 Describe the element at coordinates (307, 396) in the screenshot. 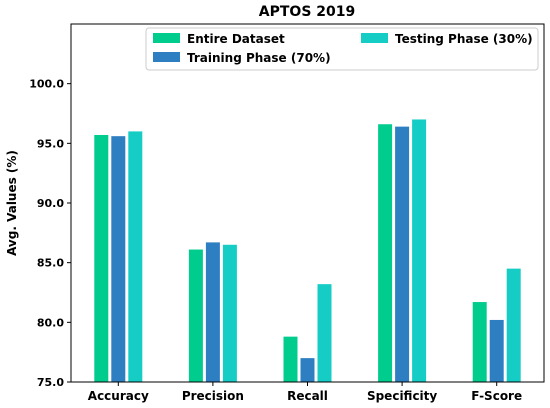

I see `x-tick-label: Recall` at that location.